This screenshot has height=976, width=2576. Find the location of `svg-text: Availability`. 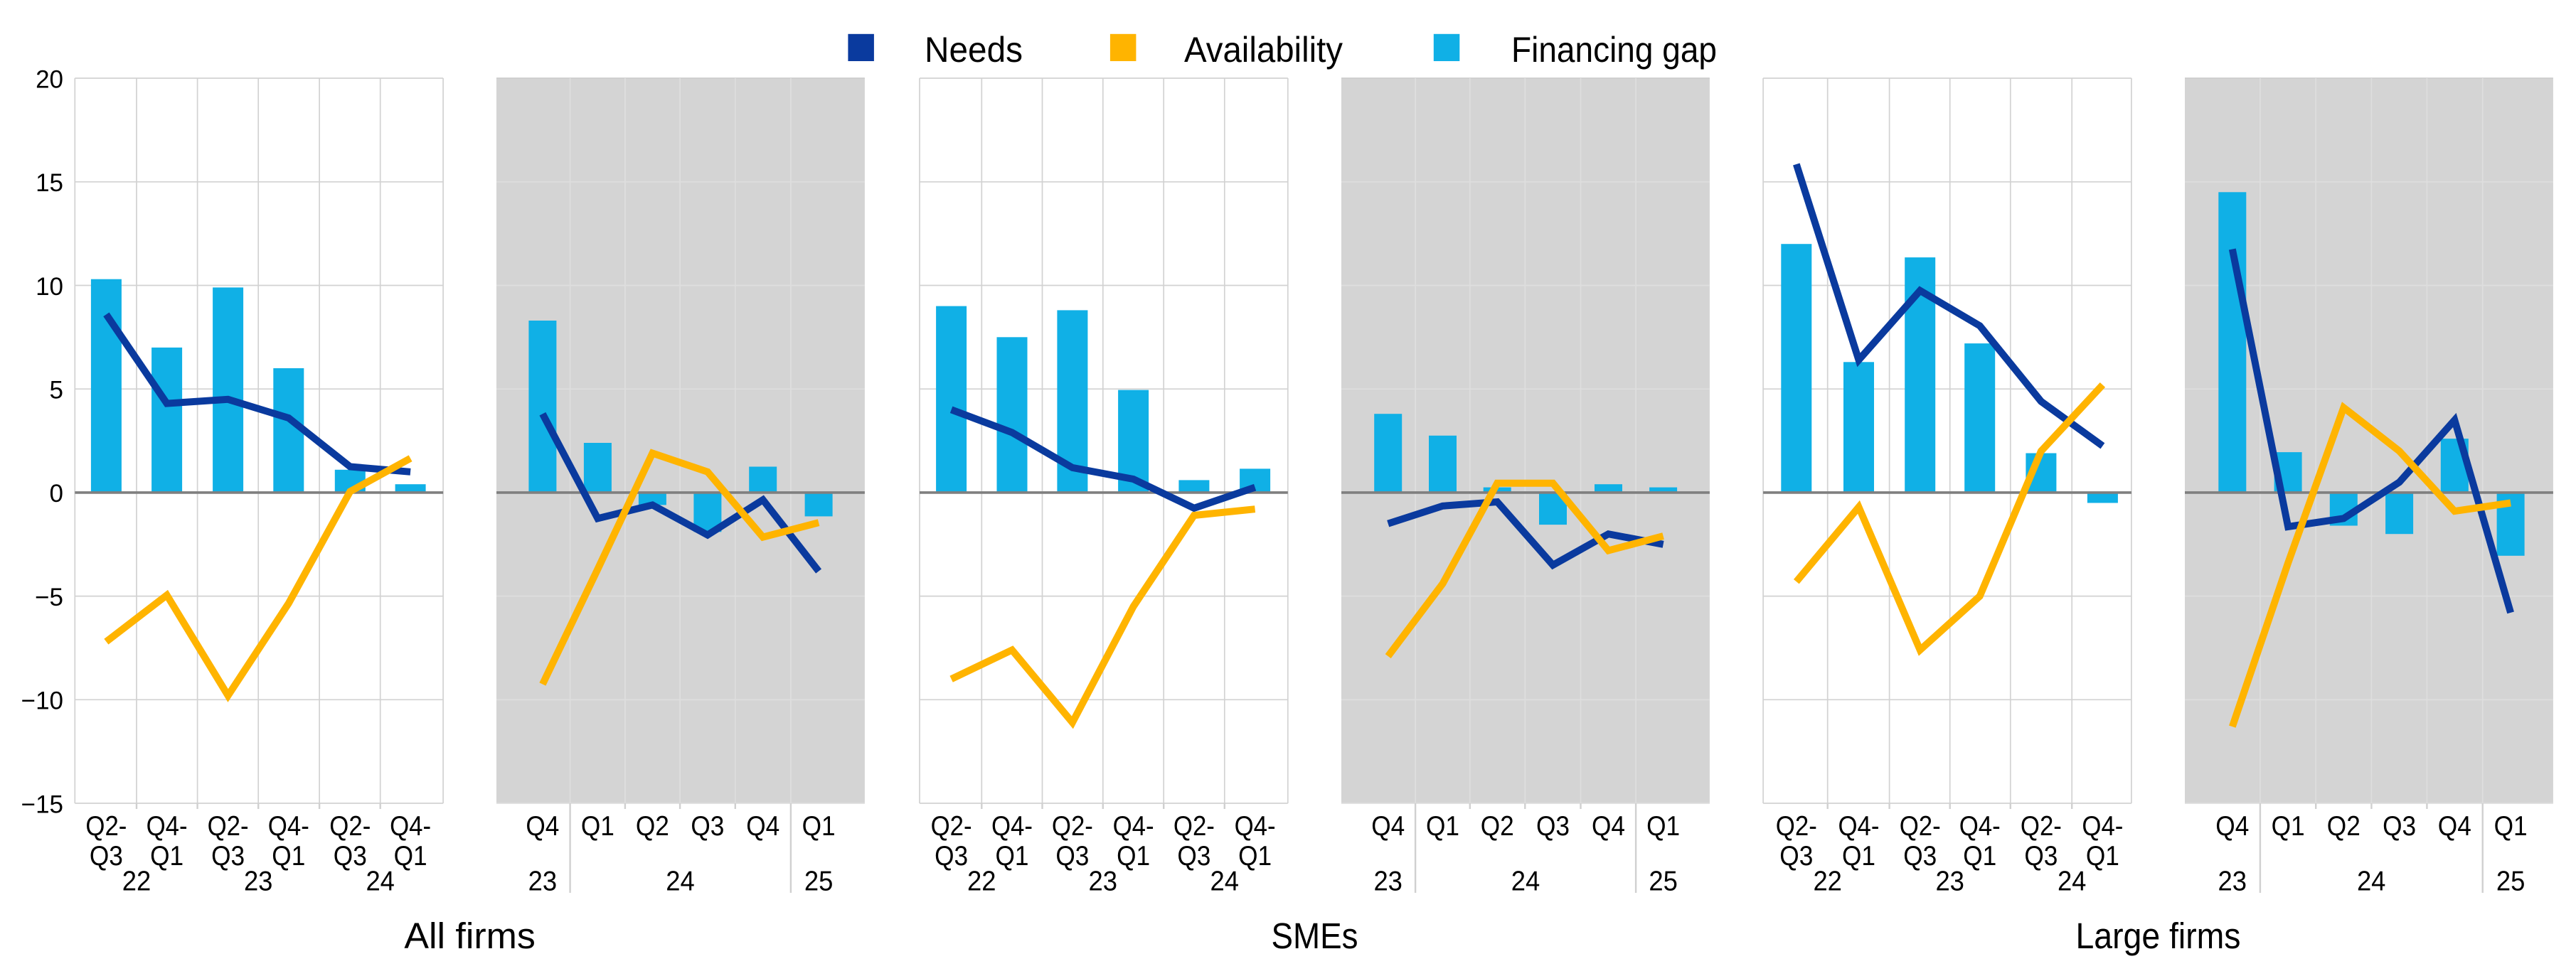

svg-text: Availability is located at coordinates (1263, 50).